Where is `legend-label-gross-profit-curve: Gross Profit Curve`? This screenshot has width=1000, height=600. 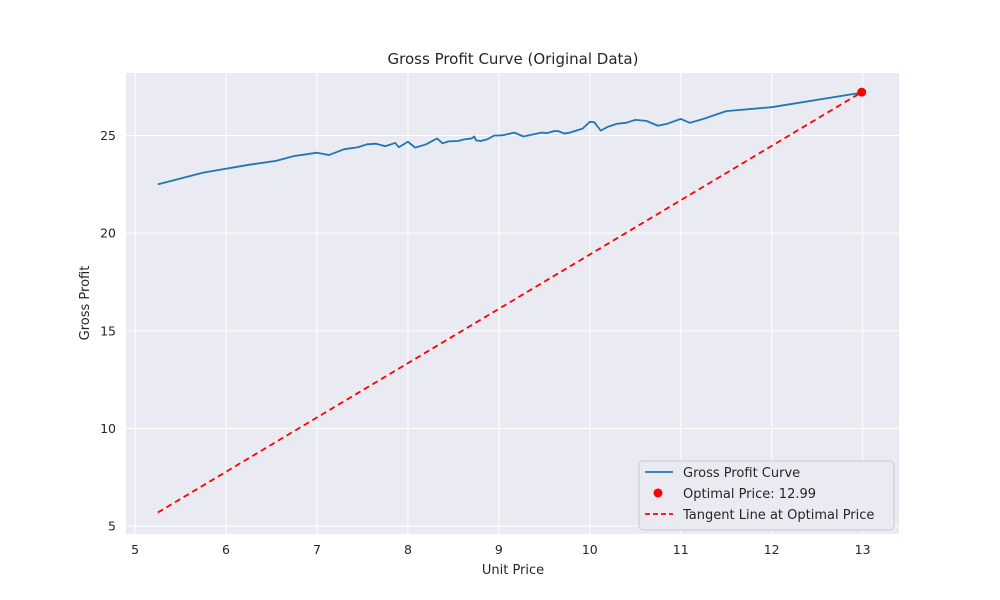 legend-label-gross-profit-curve: Gross Profit Curve is located at coordinates (741, 473).